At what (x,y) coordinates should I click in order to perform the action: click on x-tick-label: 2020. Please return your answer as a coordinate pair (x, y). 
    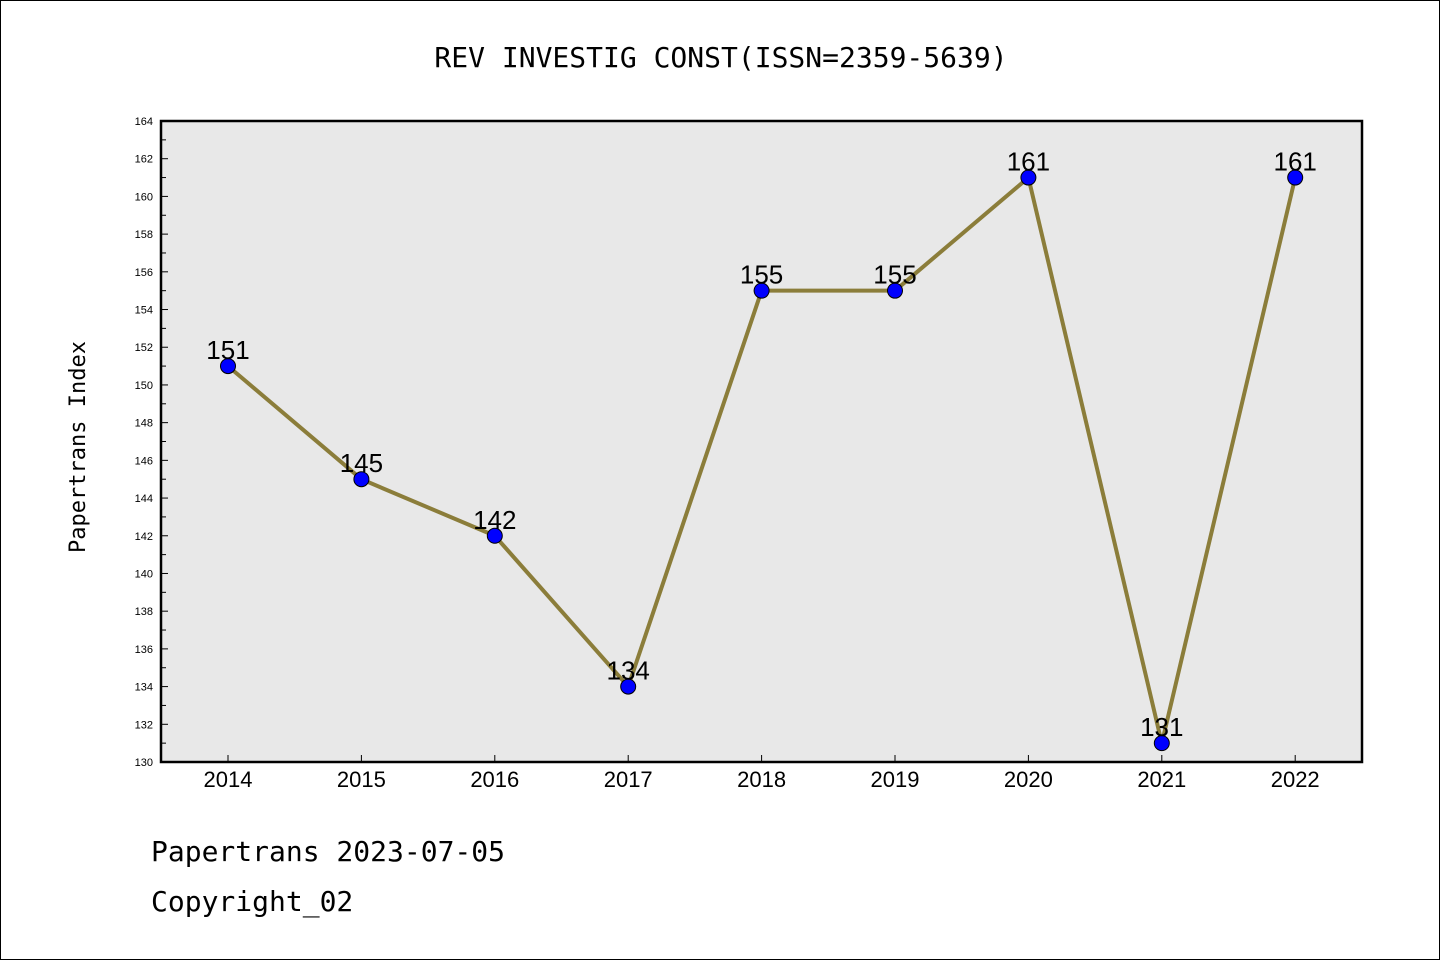
    Looking at the image, I should click on (1028, 779).